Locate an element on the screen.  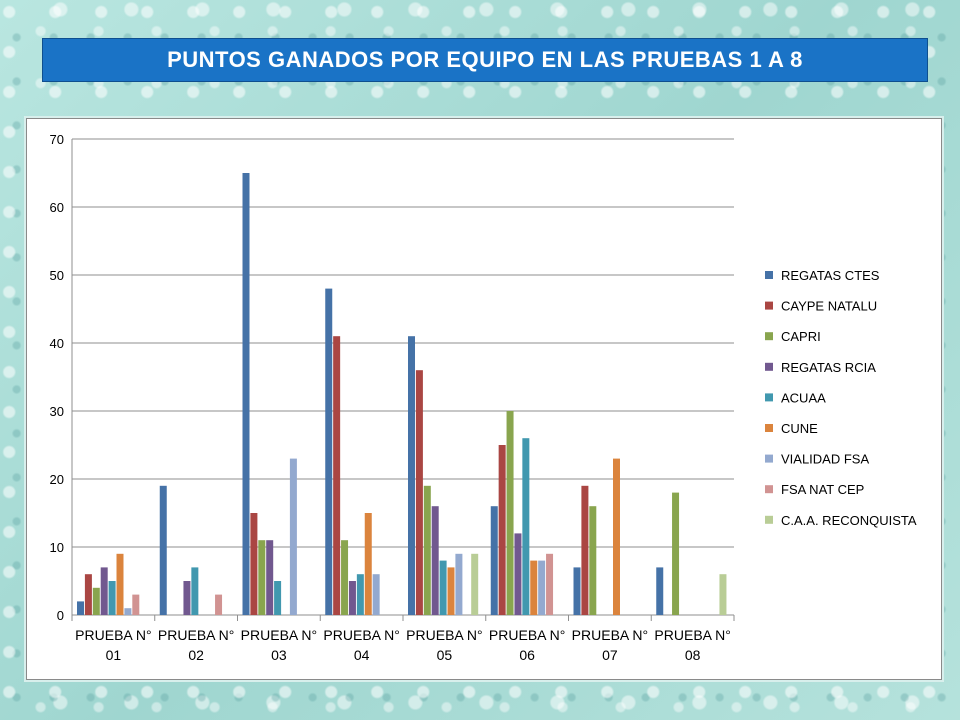
legend-label: FSA NAT CEP is located at coordinates (822, 489).